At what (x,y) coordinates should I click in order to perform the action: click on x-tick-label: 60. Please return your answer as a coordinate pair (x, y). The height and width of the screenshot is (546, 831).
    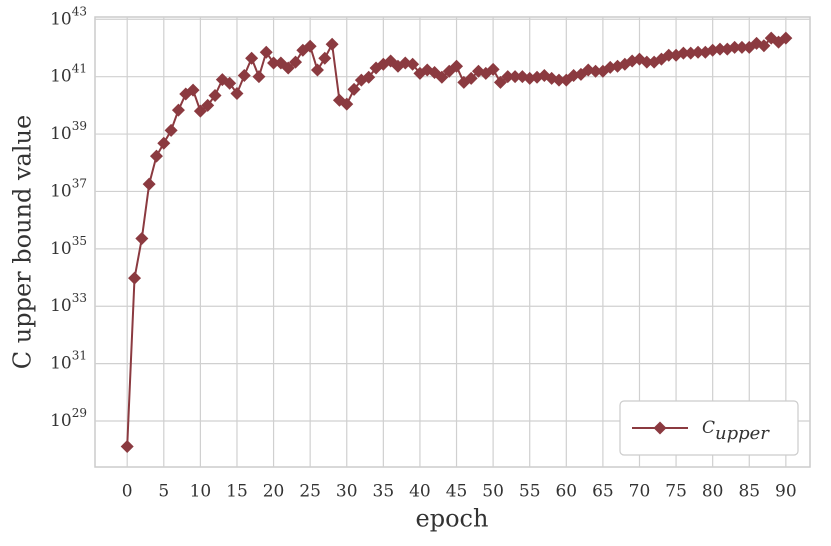
    Looking at the image, I should click on (566, 492).